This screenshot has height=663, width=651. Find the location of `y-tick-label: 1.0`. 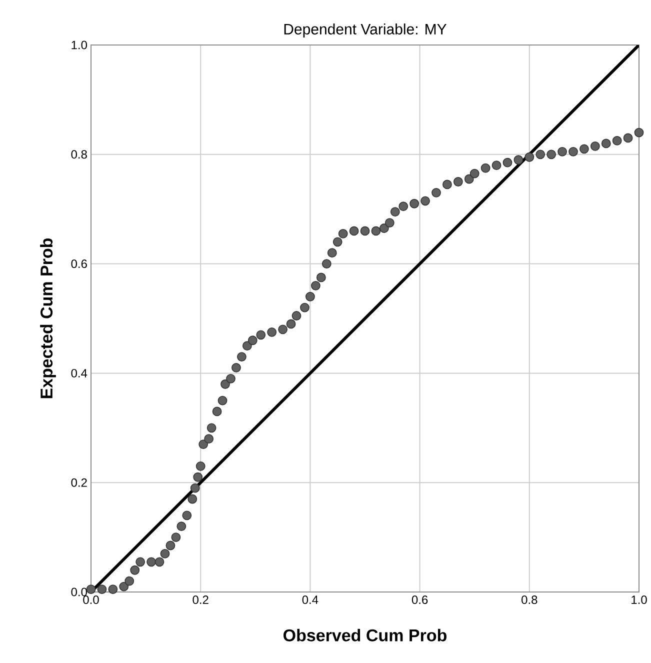

y-tick-label: 1.0 is located at coordinates (80, 45).